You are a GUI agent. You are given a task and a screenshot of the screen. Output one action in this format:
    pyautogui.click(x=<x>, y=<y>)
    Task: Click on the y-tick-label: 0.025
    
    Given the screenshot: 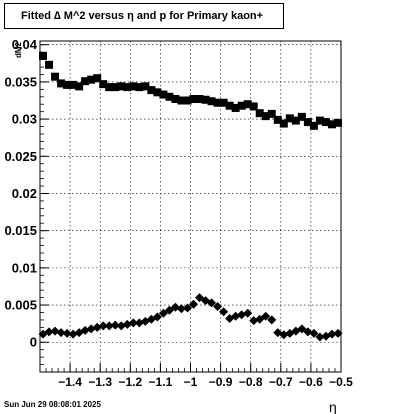 What is the action you would take?
    pyautogui.click(x=20, y=156)
    